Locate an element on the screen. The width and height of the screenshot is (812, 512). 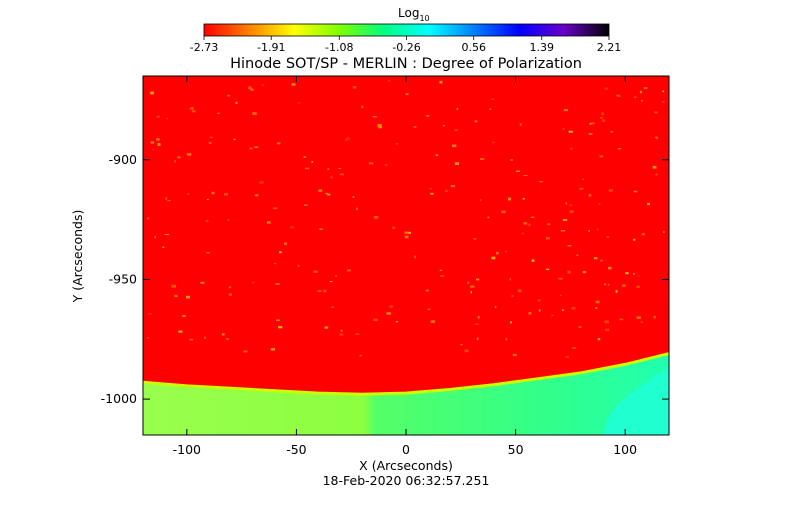
timestamp: 18-Feb-2020 06:32:57.251 is located at coordinates (406, 480).